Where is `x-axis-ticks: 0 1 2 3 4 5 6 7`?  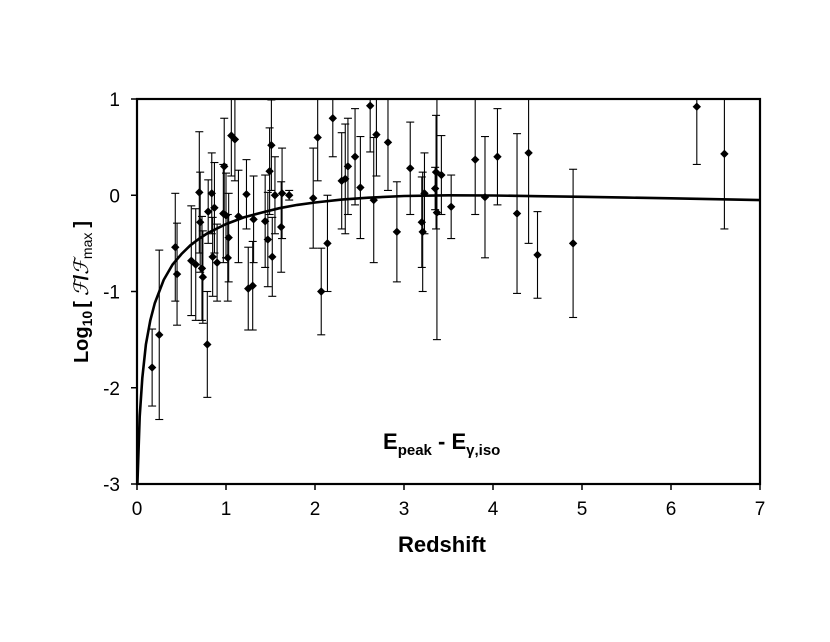
x-axis-ticks: 0 1 2 3 4 5 6 7 is located at coordinates (449, 502).